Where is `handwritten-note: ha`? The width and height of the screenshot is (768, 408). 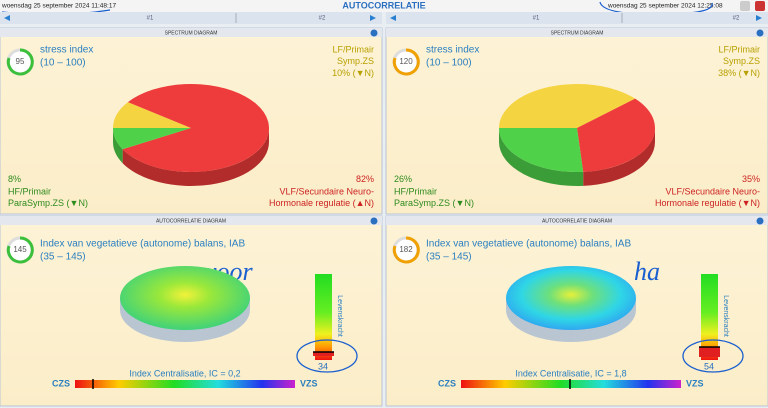 handwritten-note: ha is located at coordinates (647, 271).